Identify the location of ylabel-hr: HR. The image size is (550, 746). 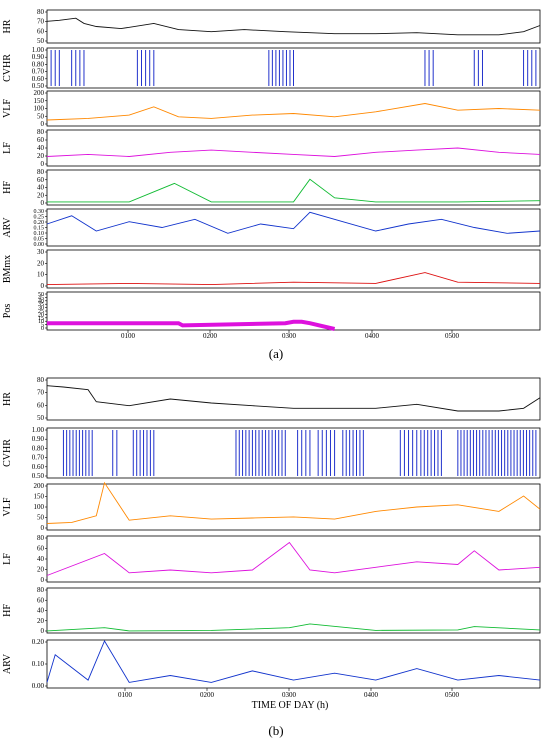
(7, 399).